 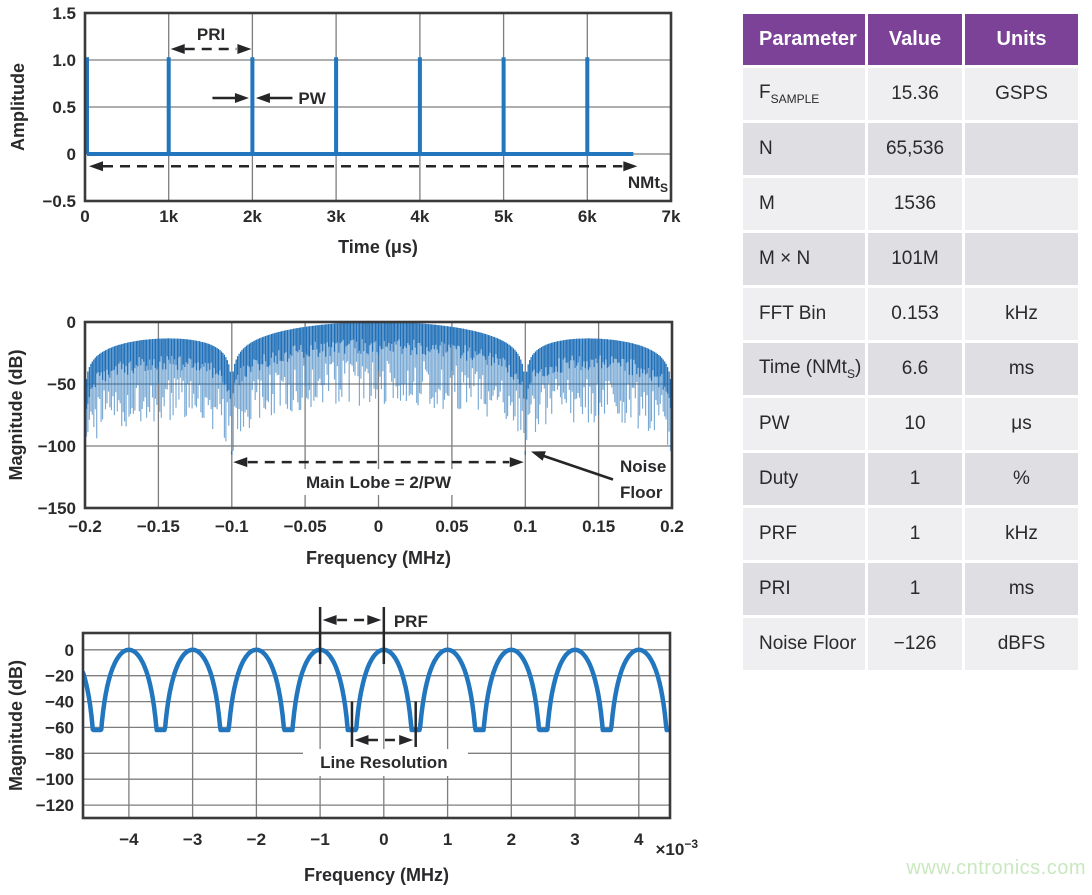 I want to click on header-value: Value, so click(x=915, y=39).